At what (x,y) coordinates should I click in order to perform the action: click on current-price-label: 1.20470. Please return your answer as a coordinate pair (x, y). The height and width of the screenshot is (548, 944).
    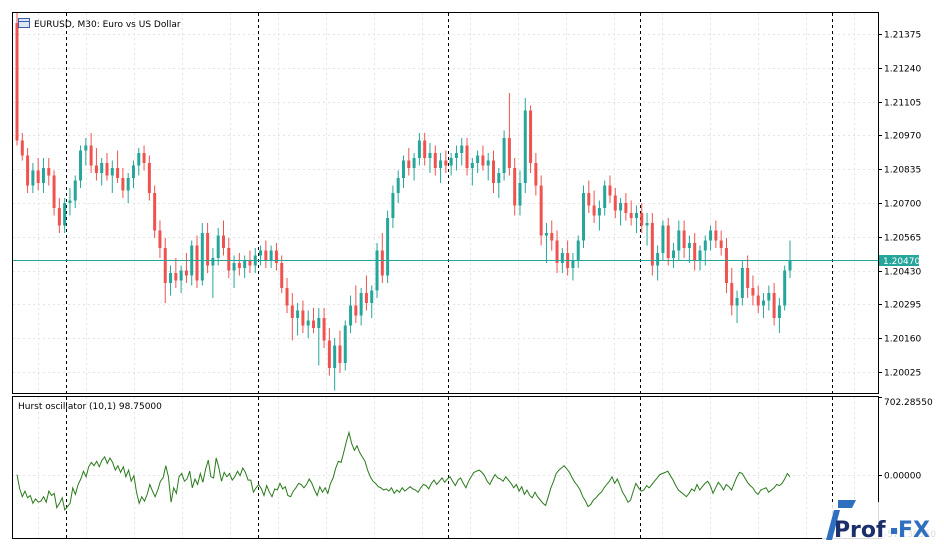
    Looking at the image, I should click on (901, 262).